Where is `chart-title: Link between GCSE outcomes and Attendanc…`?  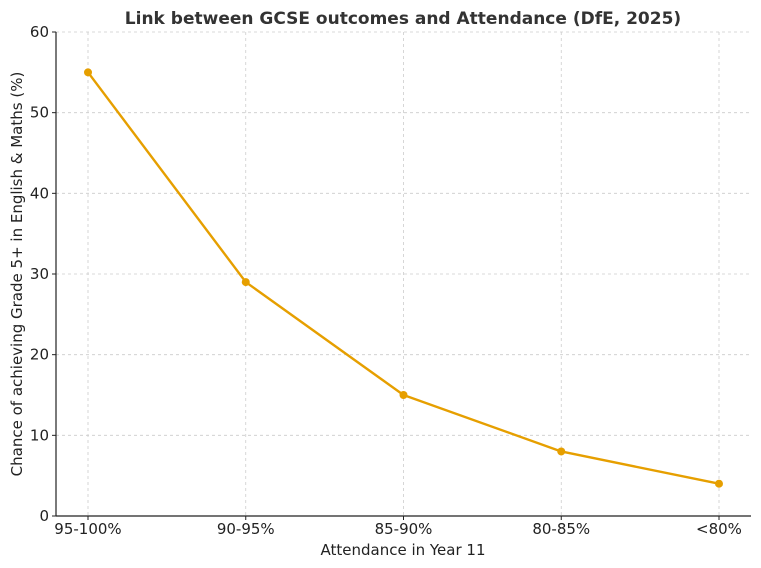 chart-title: Link between GCSE outcomes and Attendanc… is located at coordinates (403, 19).